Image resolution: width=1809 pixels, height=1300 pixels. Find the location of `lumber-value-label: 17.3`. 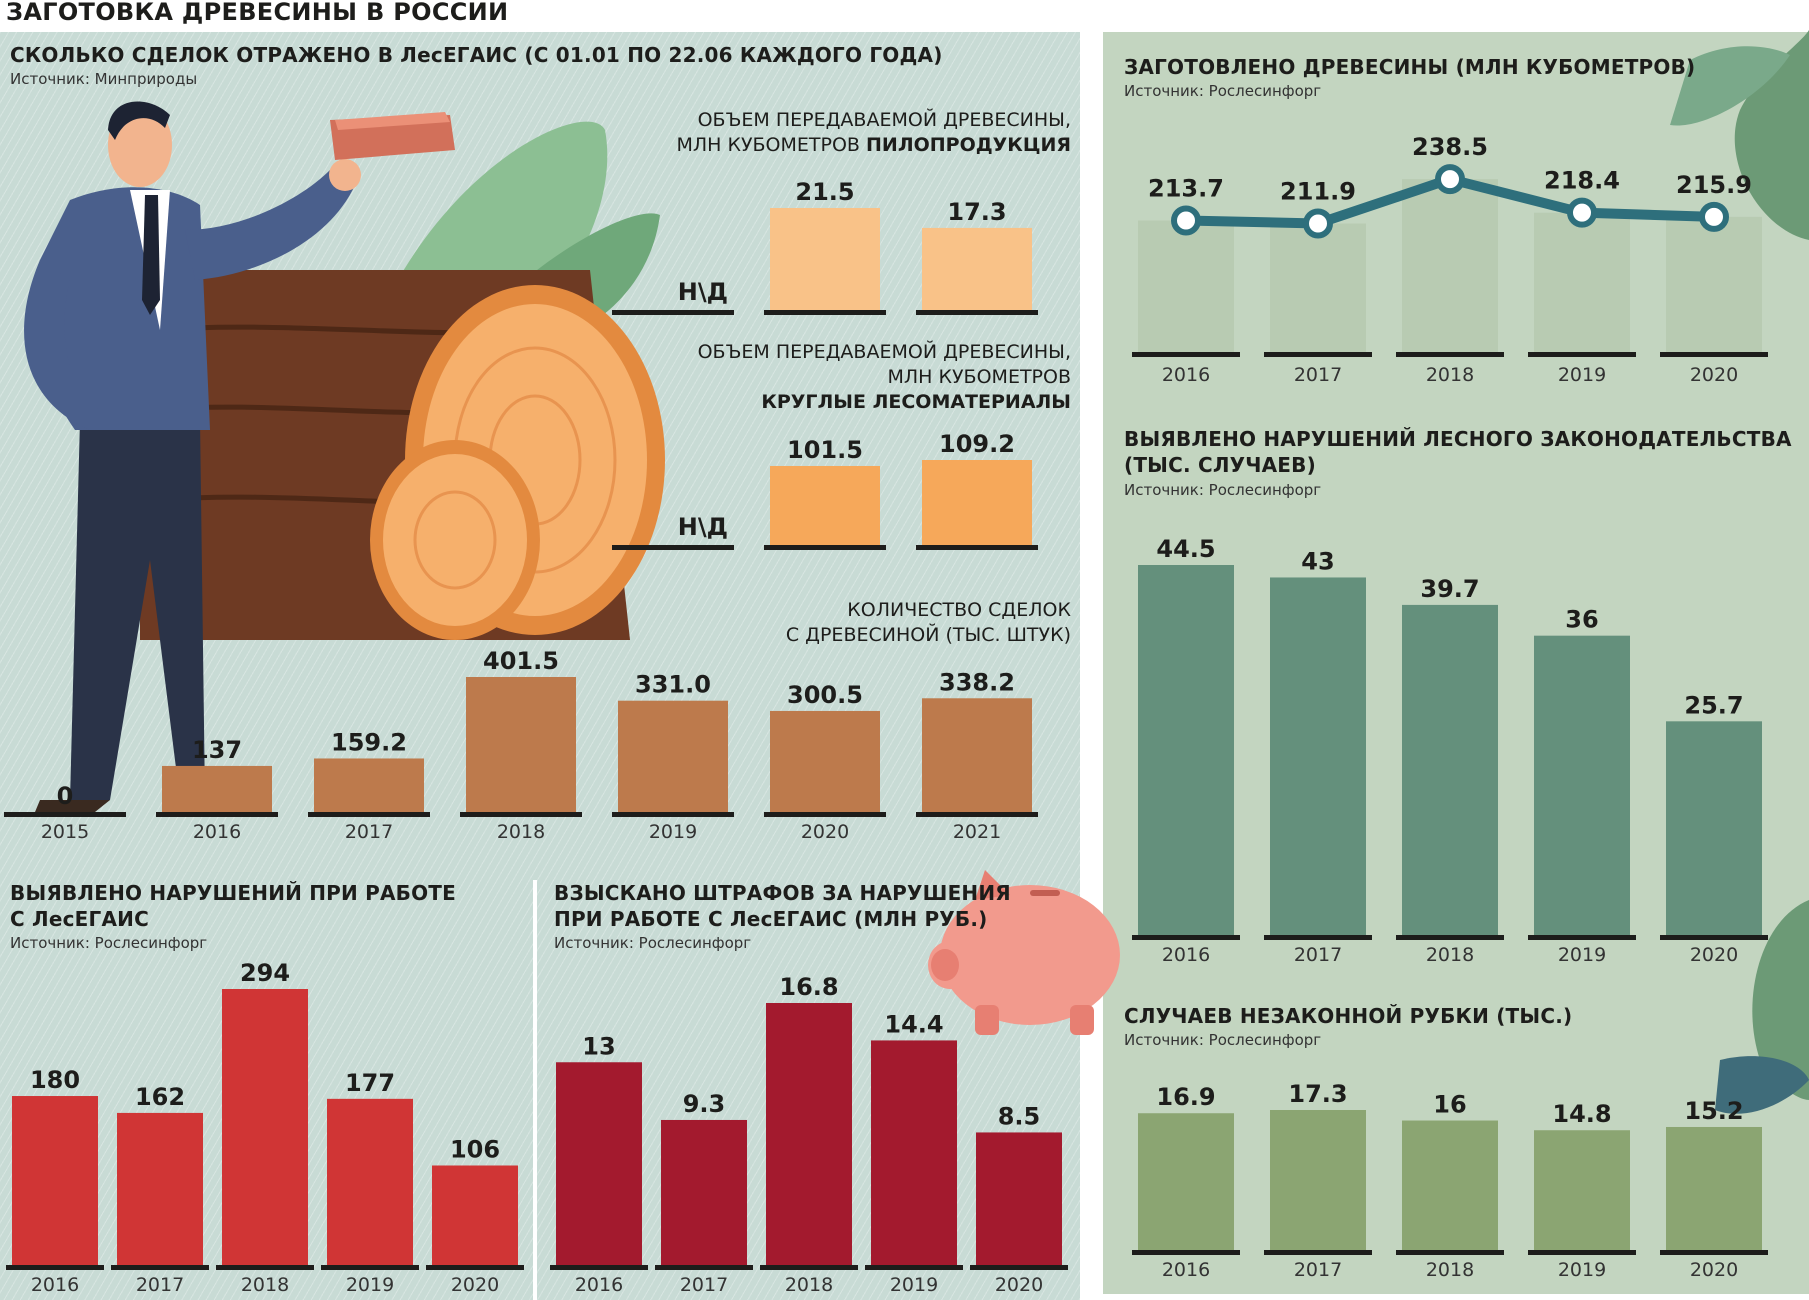

lumber-value-label: 17.3 is located at coordinates (976, 212).